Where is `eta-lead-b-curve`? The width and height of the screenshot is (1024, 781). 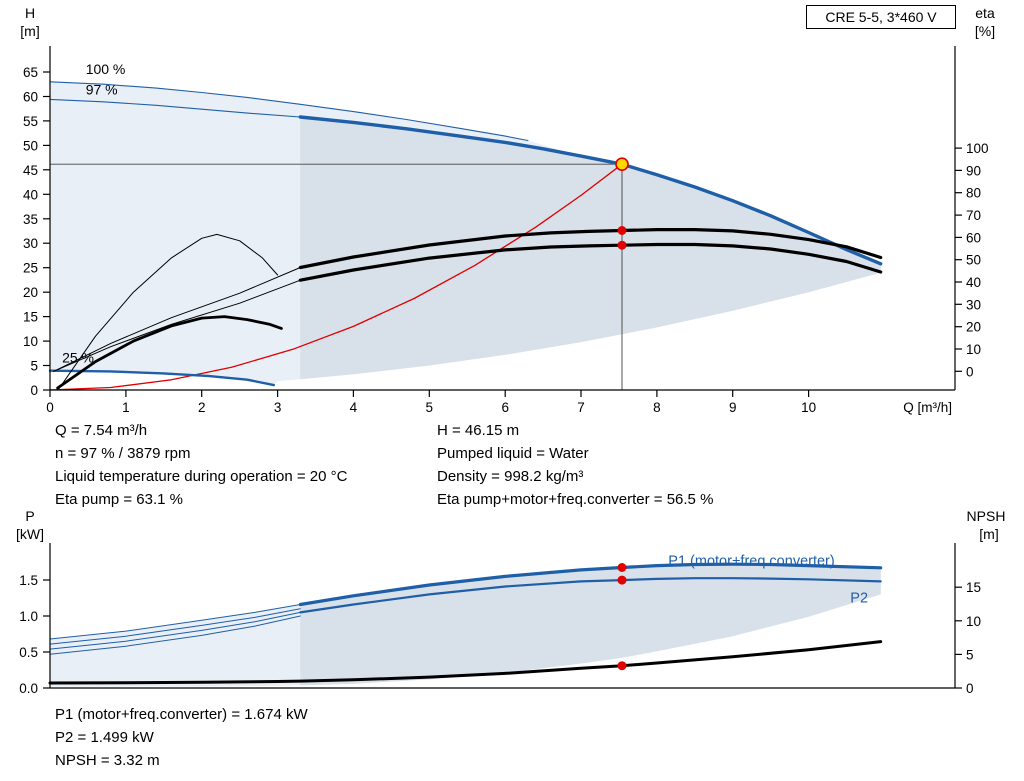
eta-lead-b-curve is located at coordinates (177, 325).